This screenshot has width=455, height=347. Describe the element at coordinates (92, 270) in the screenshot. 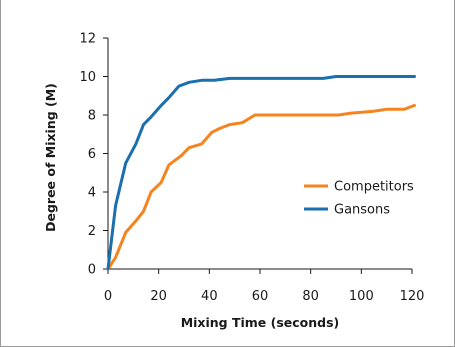

I see `y-tick-label: 0` at that location.